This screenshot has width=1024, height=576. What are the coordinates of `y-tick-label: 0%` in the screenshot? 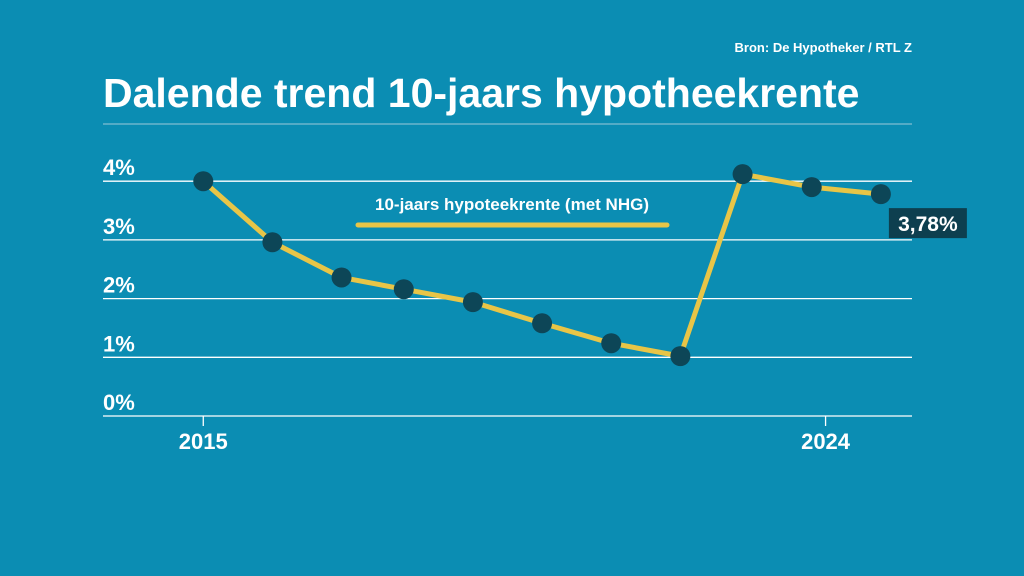 It's located at (119, 402).